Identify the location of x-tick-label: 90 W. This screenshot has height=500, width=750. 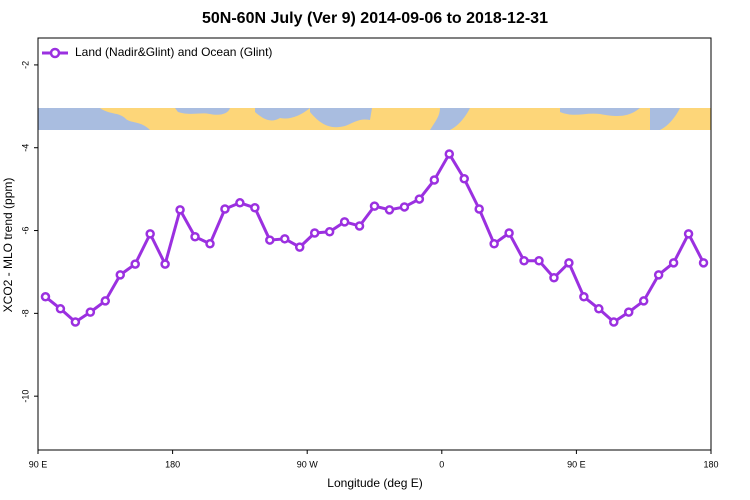
(308, 464).